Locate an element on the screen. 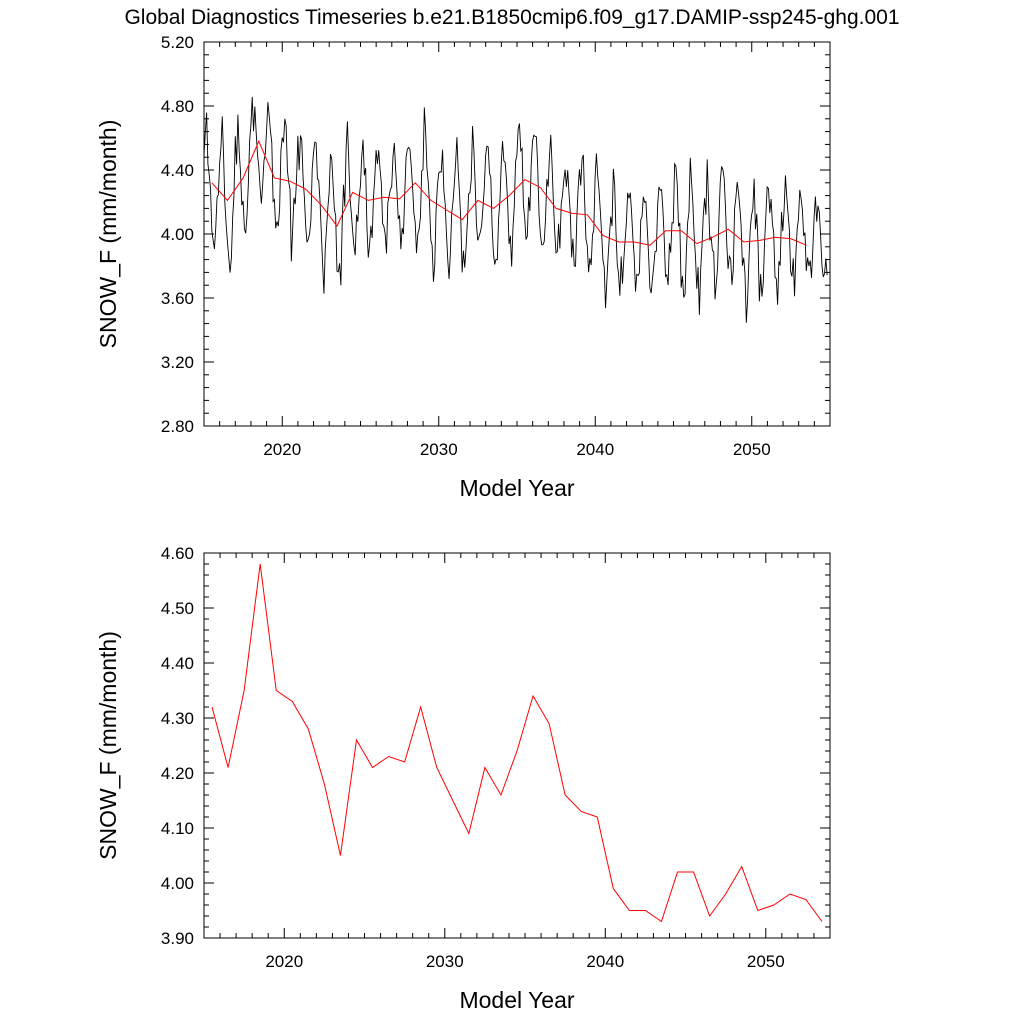 The width and height of the screenshot is (1024, 1029). y-tick-label: 3.60 is located at coordinates (177, 298).